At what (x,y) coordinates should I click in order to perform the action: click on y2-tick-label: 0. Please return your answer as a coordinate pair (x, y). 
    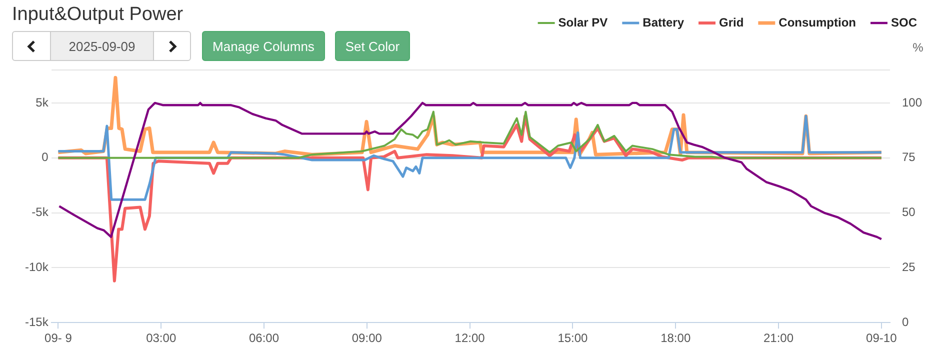
    Looking at the image, I should click on (905, 321).